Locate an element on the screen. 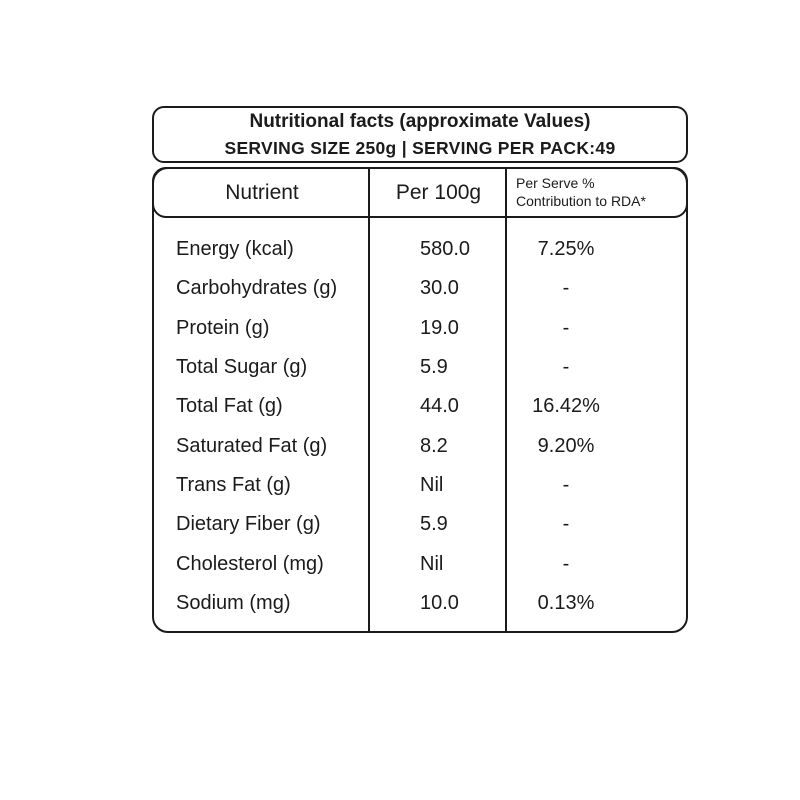 This screenshot has width=800, height=800. cell-per-100g: 19.0 is located at coordinates (439, 327).